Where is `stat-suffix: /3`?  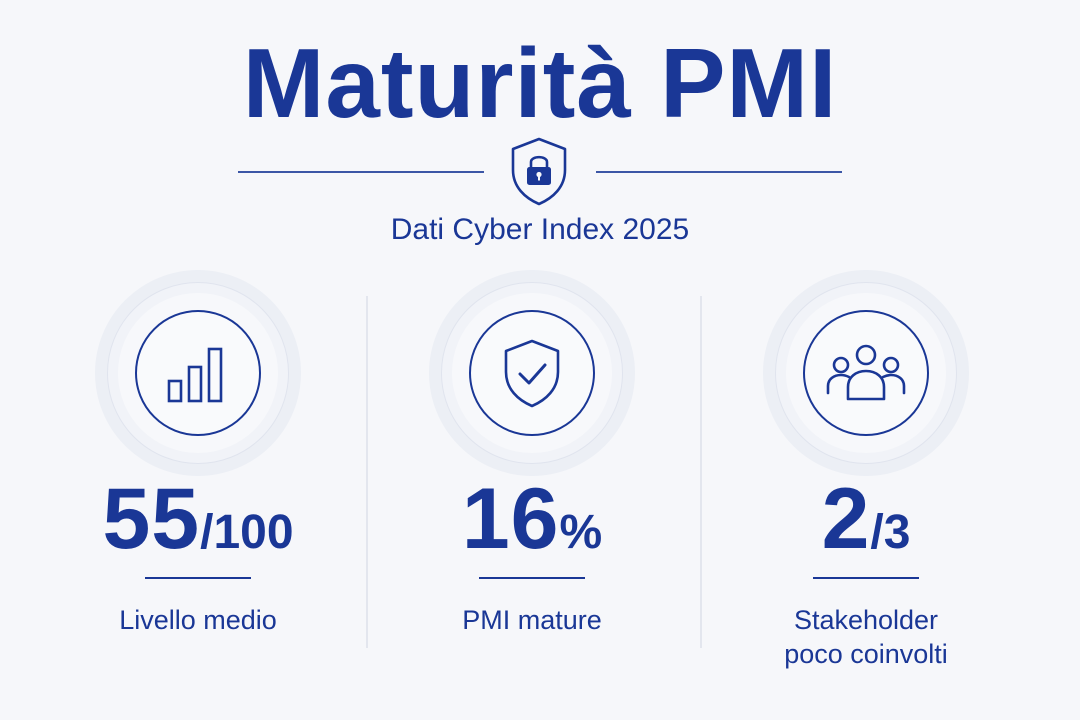
stat-suffix: /3 is located at coordinates (890, 532).